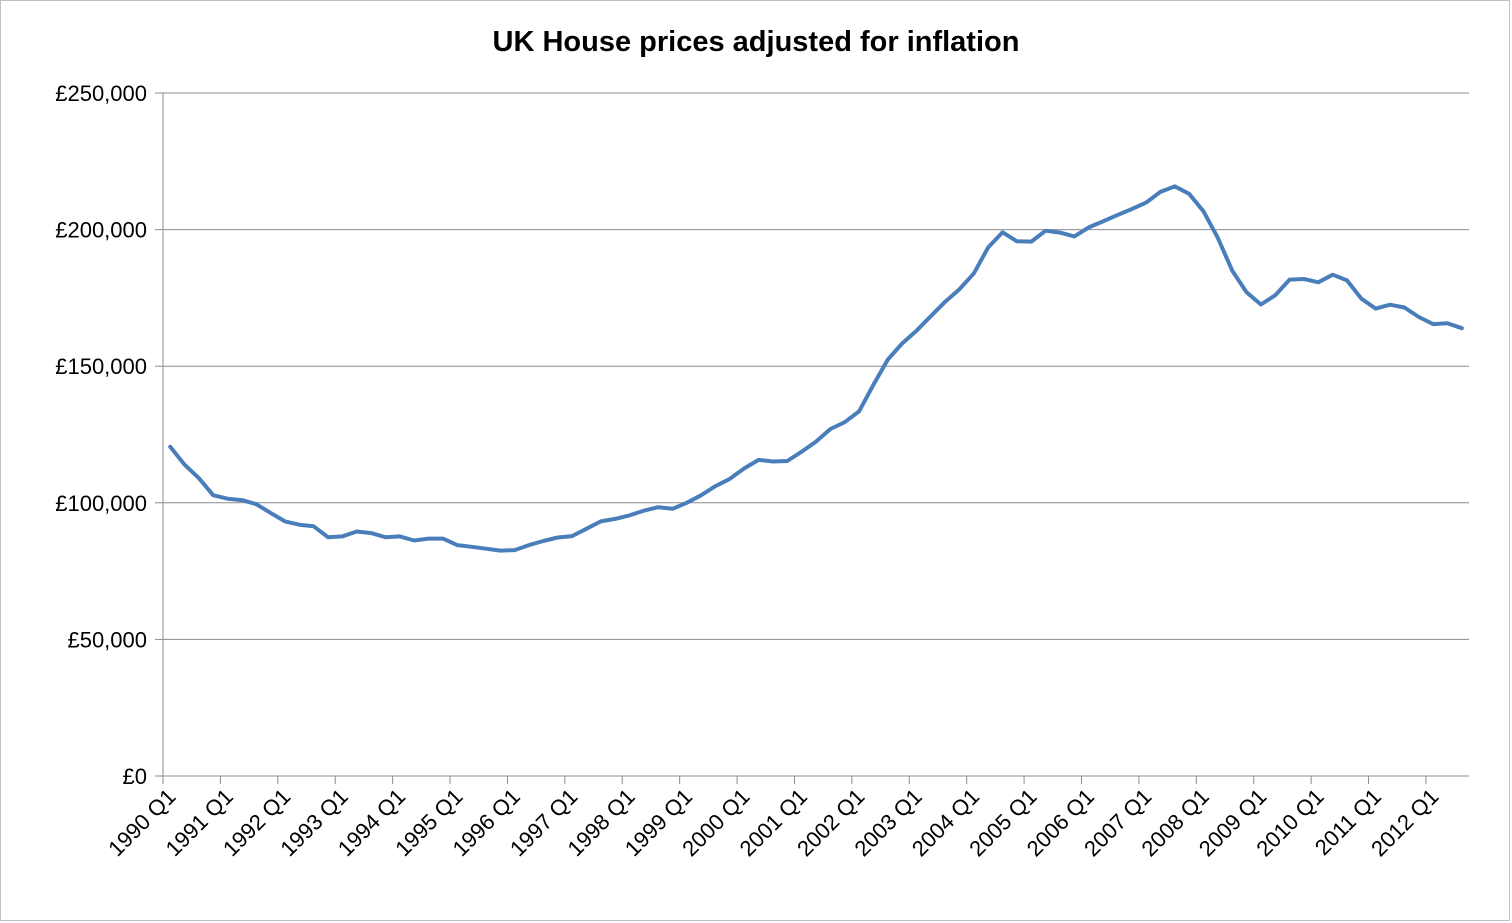  What do you see at coordinates (101, 366) in the screenshot?
I see `y-tick-label: £150,000` at bounding box center [101, 366].